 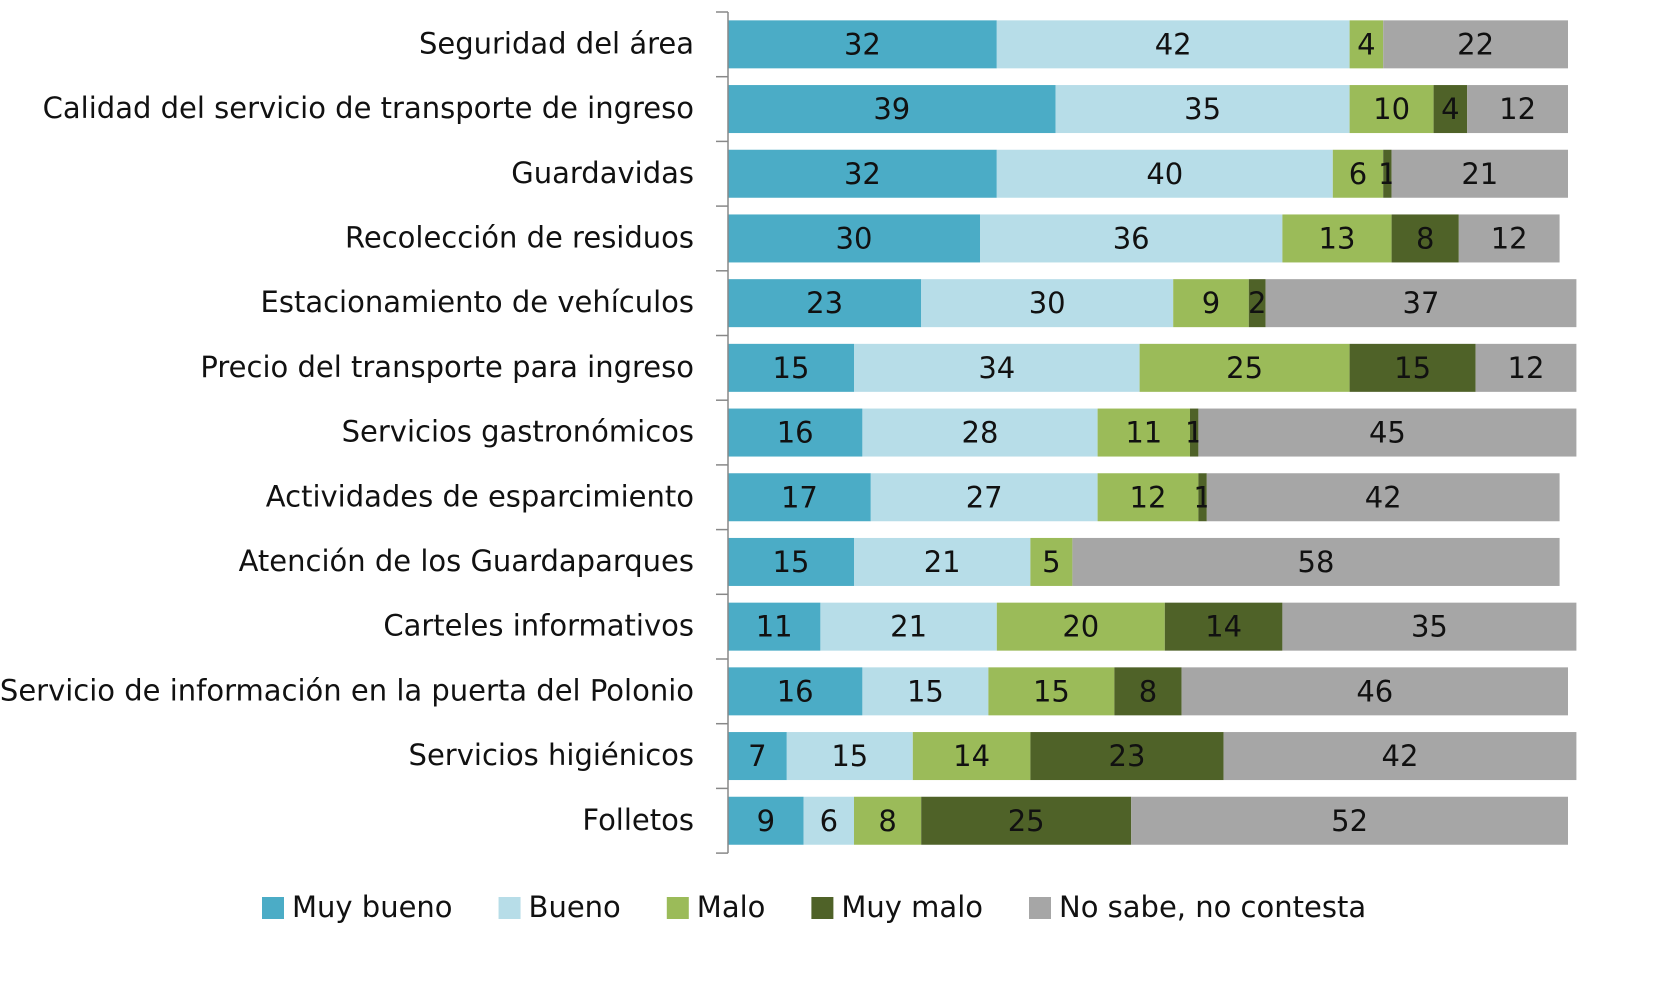 I want to click on legend-label: Muy bueno, so click(x=372, y=907).